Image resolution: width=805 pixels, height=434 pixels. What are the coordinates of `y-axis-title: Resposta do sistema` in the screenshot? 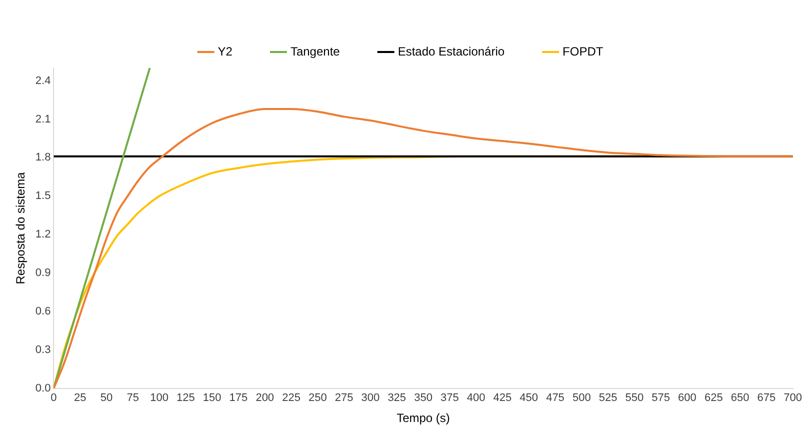 It's located at (21, 228).